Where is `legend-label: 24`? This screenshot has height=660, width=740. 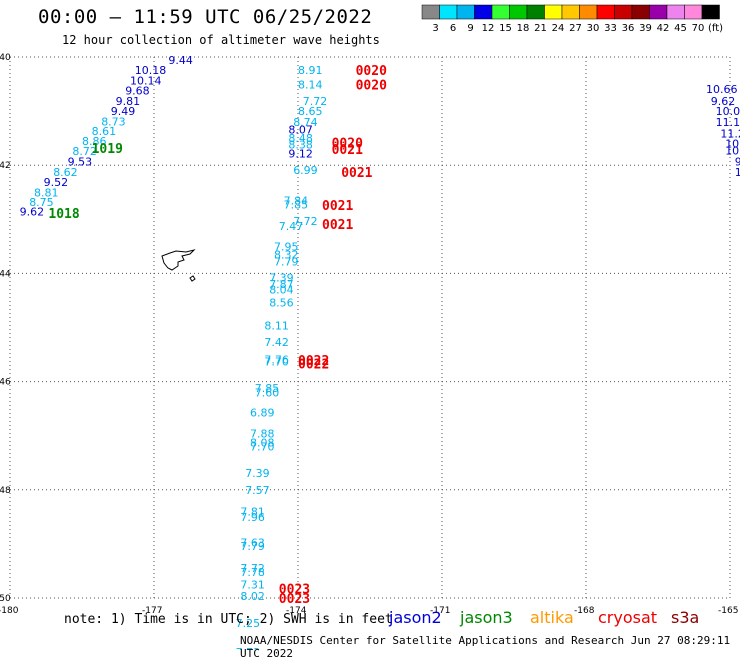 legend-label: 24 is located at coordinates (558, 28).